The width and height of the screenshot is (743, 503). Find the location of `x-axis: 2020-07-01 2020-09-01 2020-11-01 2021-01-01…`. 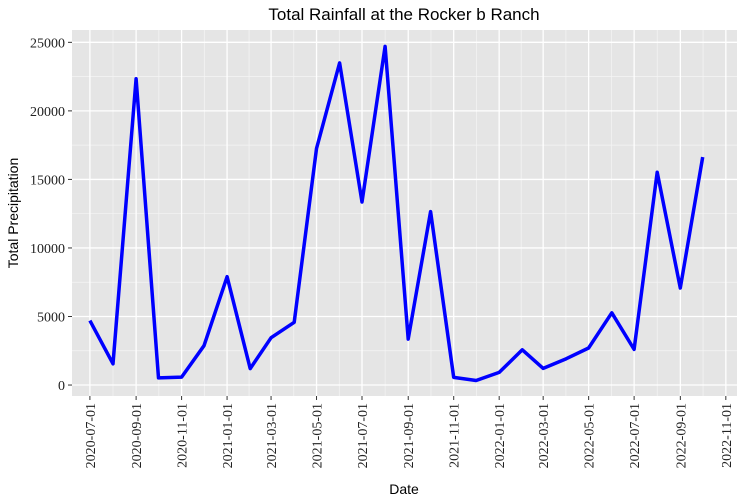

x-axis: 2020-07-01 2020-09-01 2020-11-01 2021-01-01… is located at coordinates (409, 432).